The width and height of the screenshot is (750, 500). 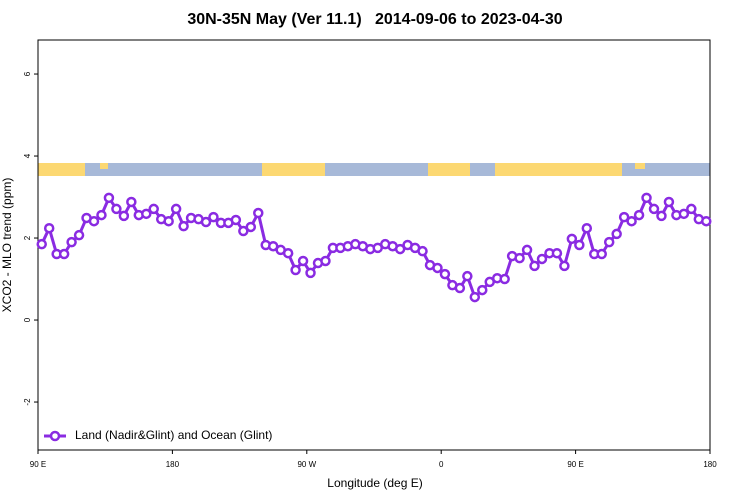 I want to click on land-ocean-strip, so click(x=374, y=169).